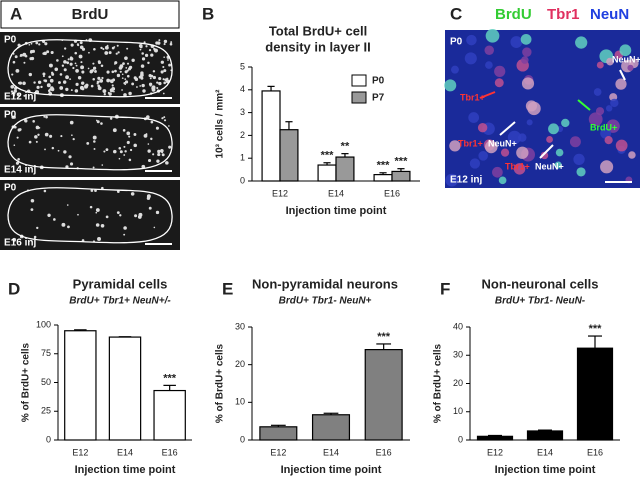 The width and height of the screenshot is (640, 480). I want to click on arrow, so click(546, 151).